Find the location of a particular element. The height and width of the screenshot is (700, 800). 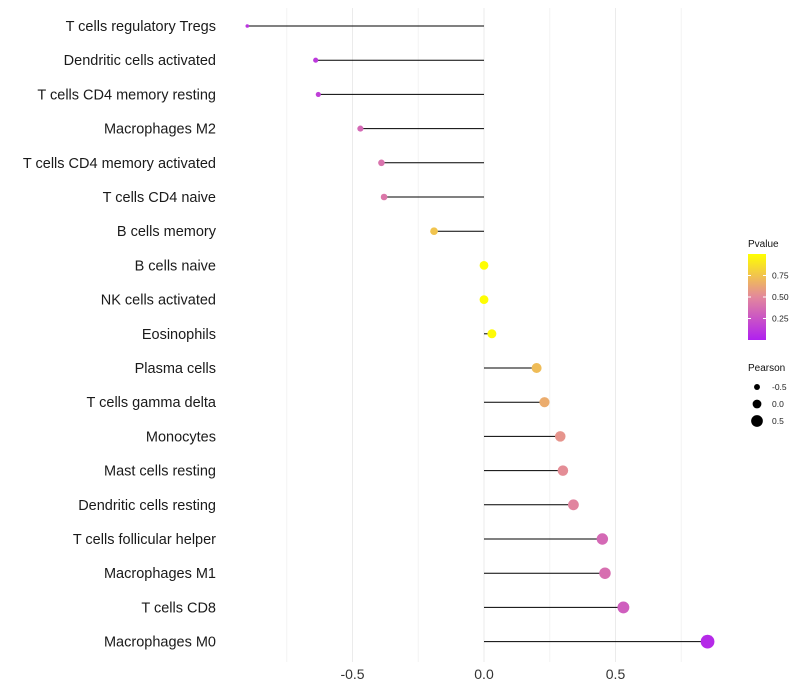

colorbar-tick-label: 0.75 is located at coordinates (780, 276).